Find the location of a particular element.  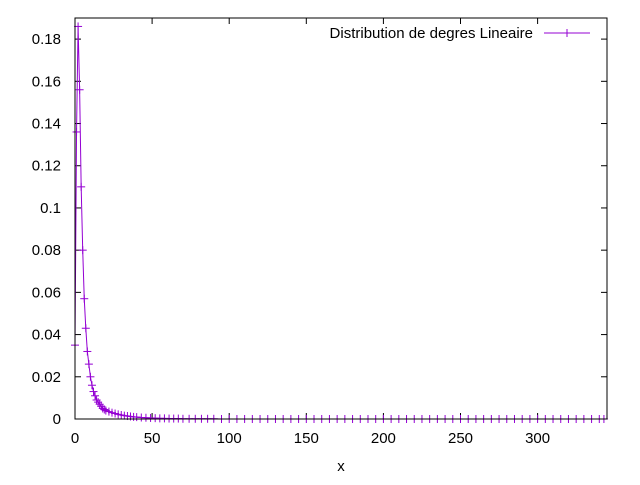

y-tick-label: 0.14 is located at coordinates (46, 124).